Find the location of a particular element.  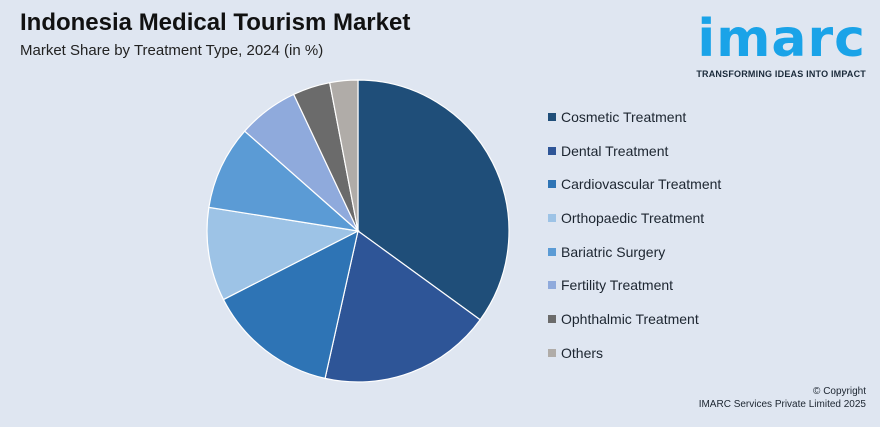

legend-label: Others is located at coordinates (582, 352).